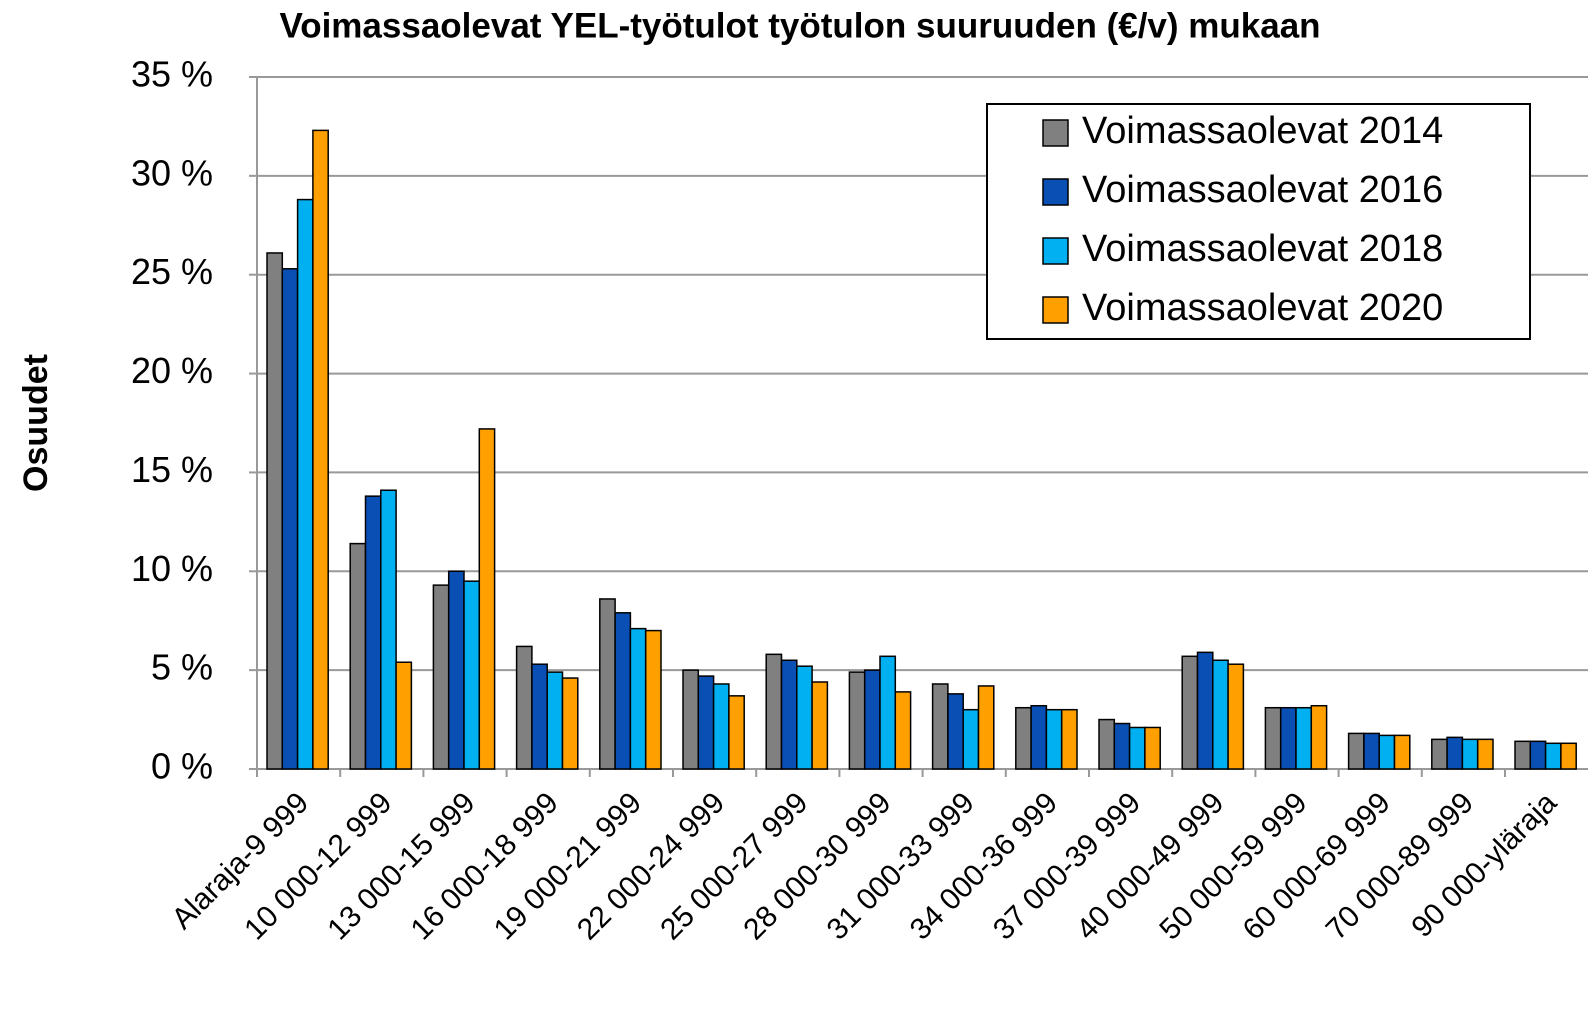  What do you see at coordinates (1258, 221) in the screenshot?
I see `legend-box` at bounding box center [1258, 221].